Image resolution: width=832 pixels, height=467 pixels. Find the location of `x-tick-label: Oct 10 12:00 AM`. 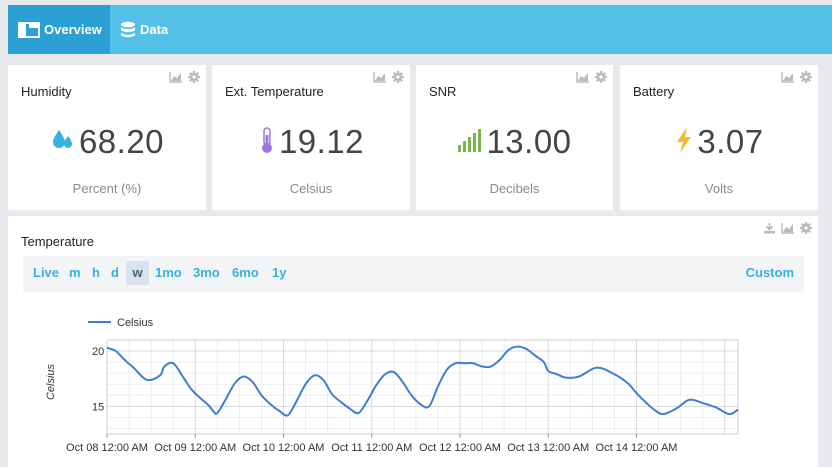

x-tick-label: Oct 10 12:00 AM is located at coordinates (284, 448).